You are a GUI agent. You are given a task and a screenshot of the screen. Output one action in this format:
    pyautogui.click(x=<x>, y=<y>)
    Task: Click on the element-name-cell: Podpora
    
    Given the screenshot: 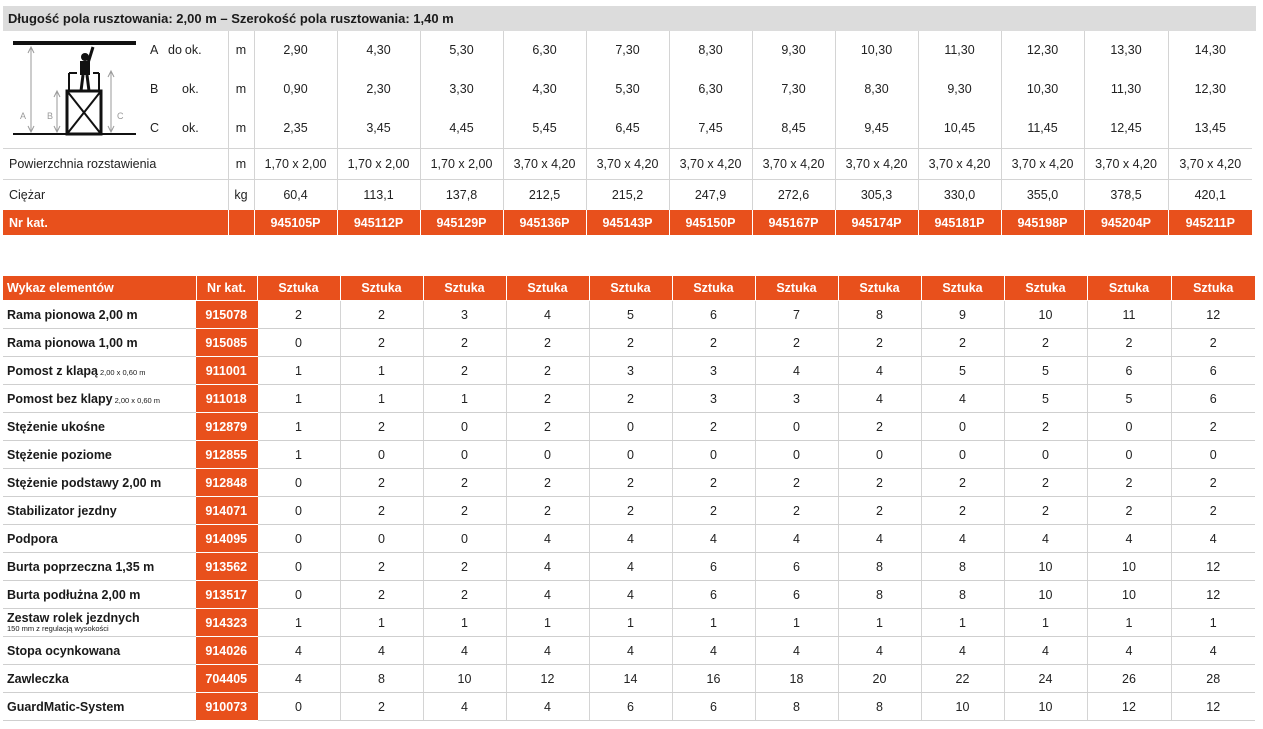 What is the action you would take?
    pyautogui.click(x=99, y=538)
    